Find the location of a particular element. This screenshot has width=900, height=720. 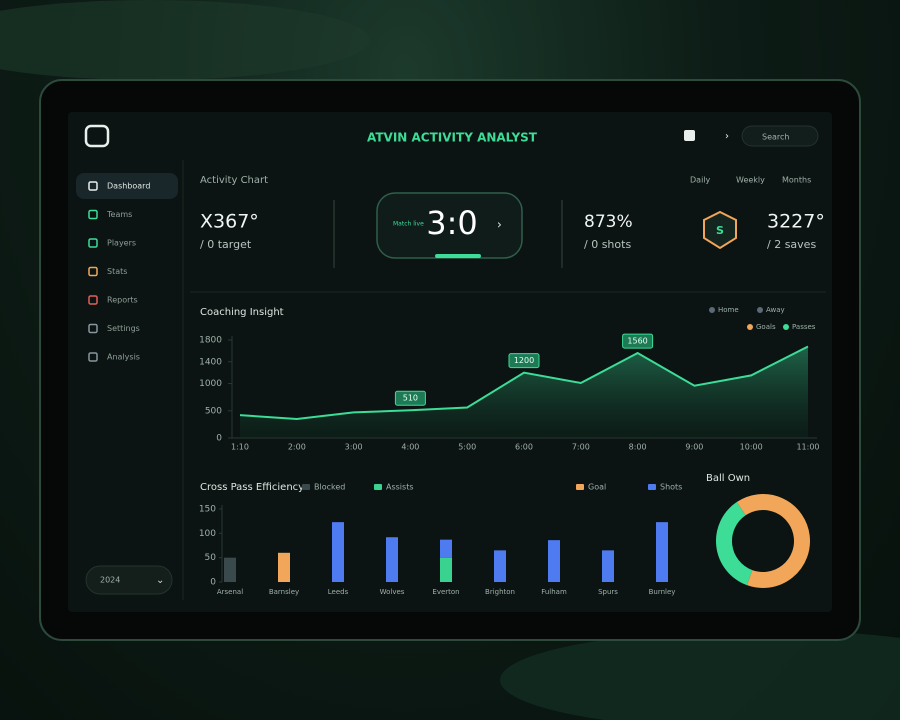

data-label: 1200 is located at coordinates (524, 360).